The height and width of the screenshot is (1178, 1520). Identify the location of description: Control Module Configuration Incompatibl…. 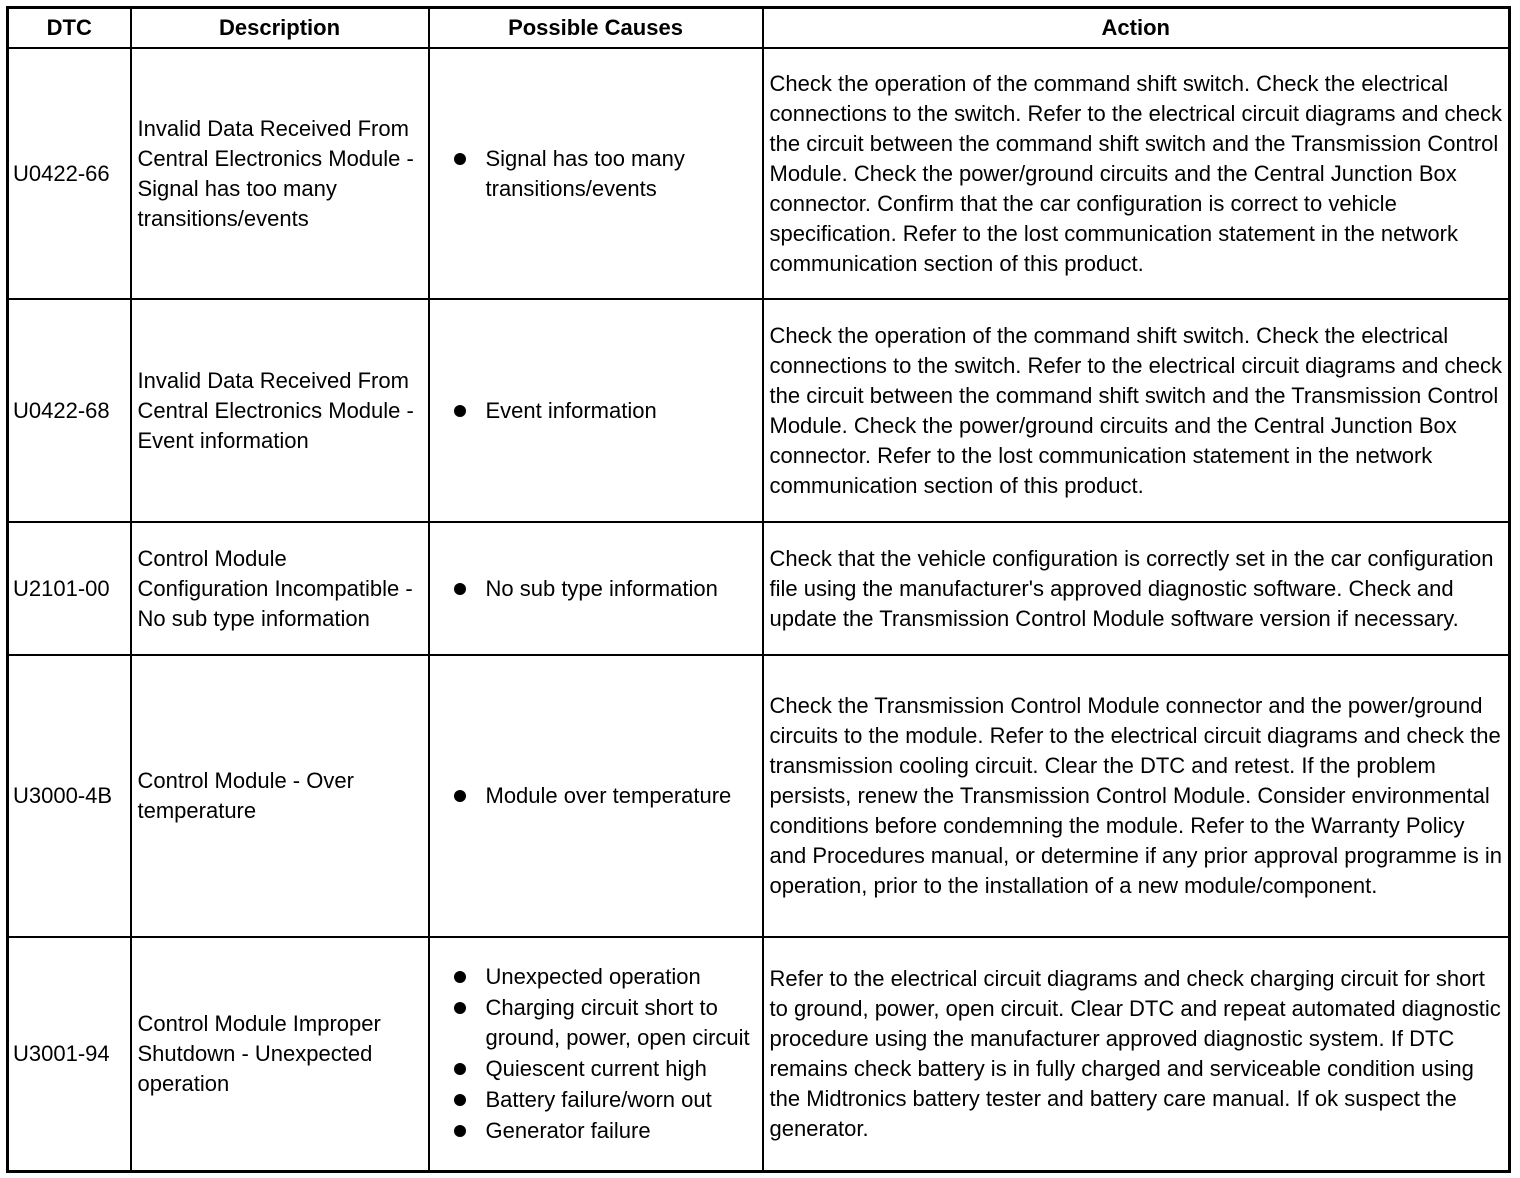
(279, 588).